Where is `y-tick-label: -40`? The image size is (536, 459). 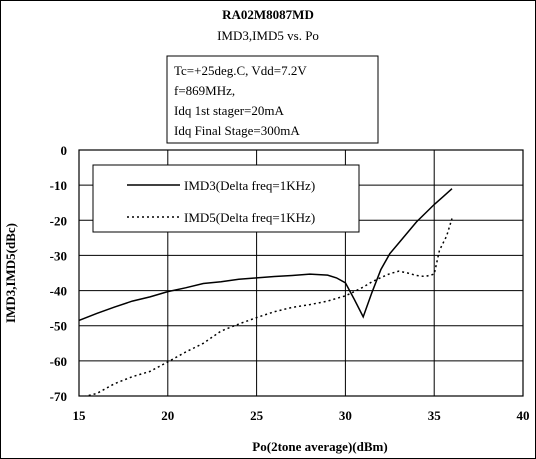 y-tick-label: -40 is located at coordinates (58, 291).